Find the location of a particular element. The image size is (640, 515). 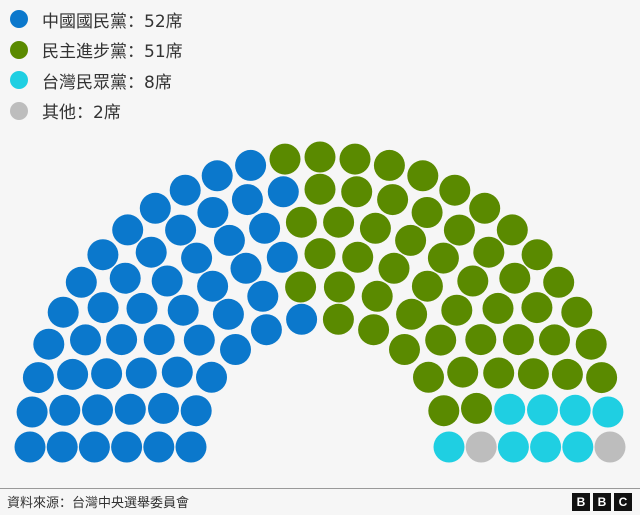

footer-divider is located at coordinates (320, 488).